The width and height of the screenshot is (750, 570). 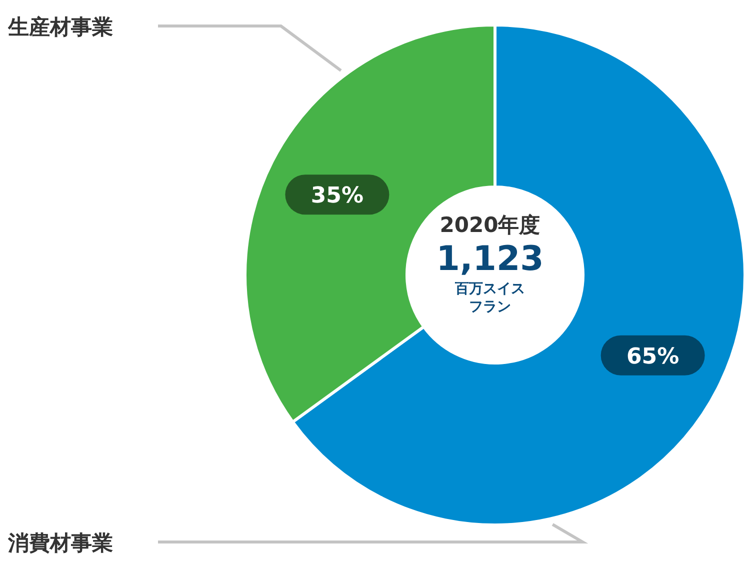 What do you see at coordinates (337, 196) in the screenshot?
I see `data-label: 35%` at bounding box center [337, 196].